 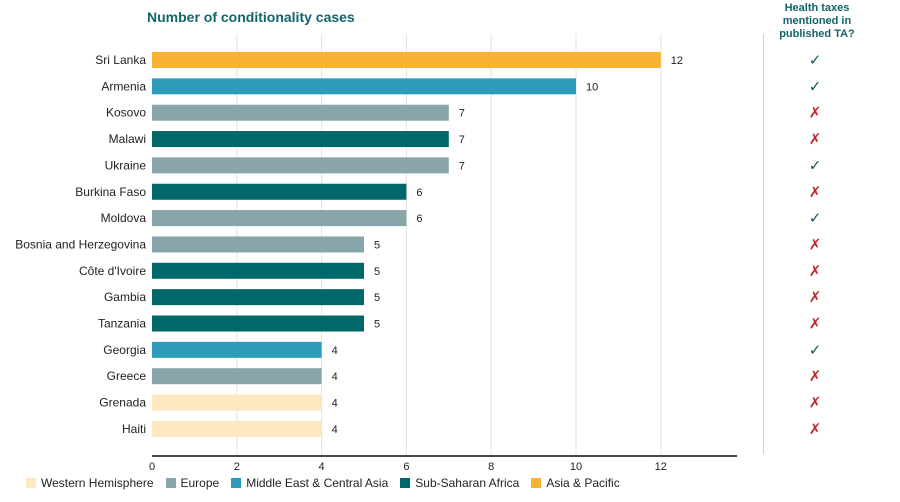 I want to click on data-label: 10, so click(x=592, y=87).